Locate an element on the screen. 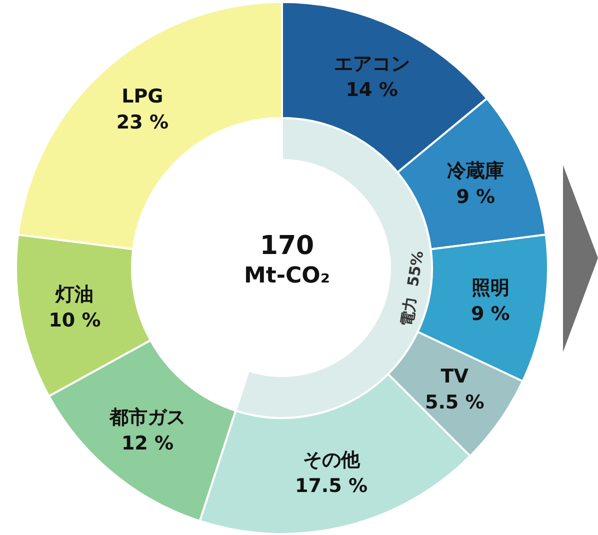  slice-label: エアコン is located at coordinates (372, 64).